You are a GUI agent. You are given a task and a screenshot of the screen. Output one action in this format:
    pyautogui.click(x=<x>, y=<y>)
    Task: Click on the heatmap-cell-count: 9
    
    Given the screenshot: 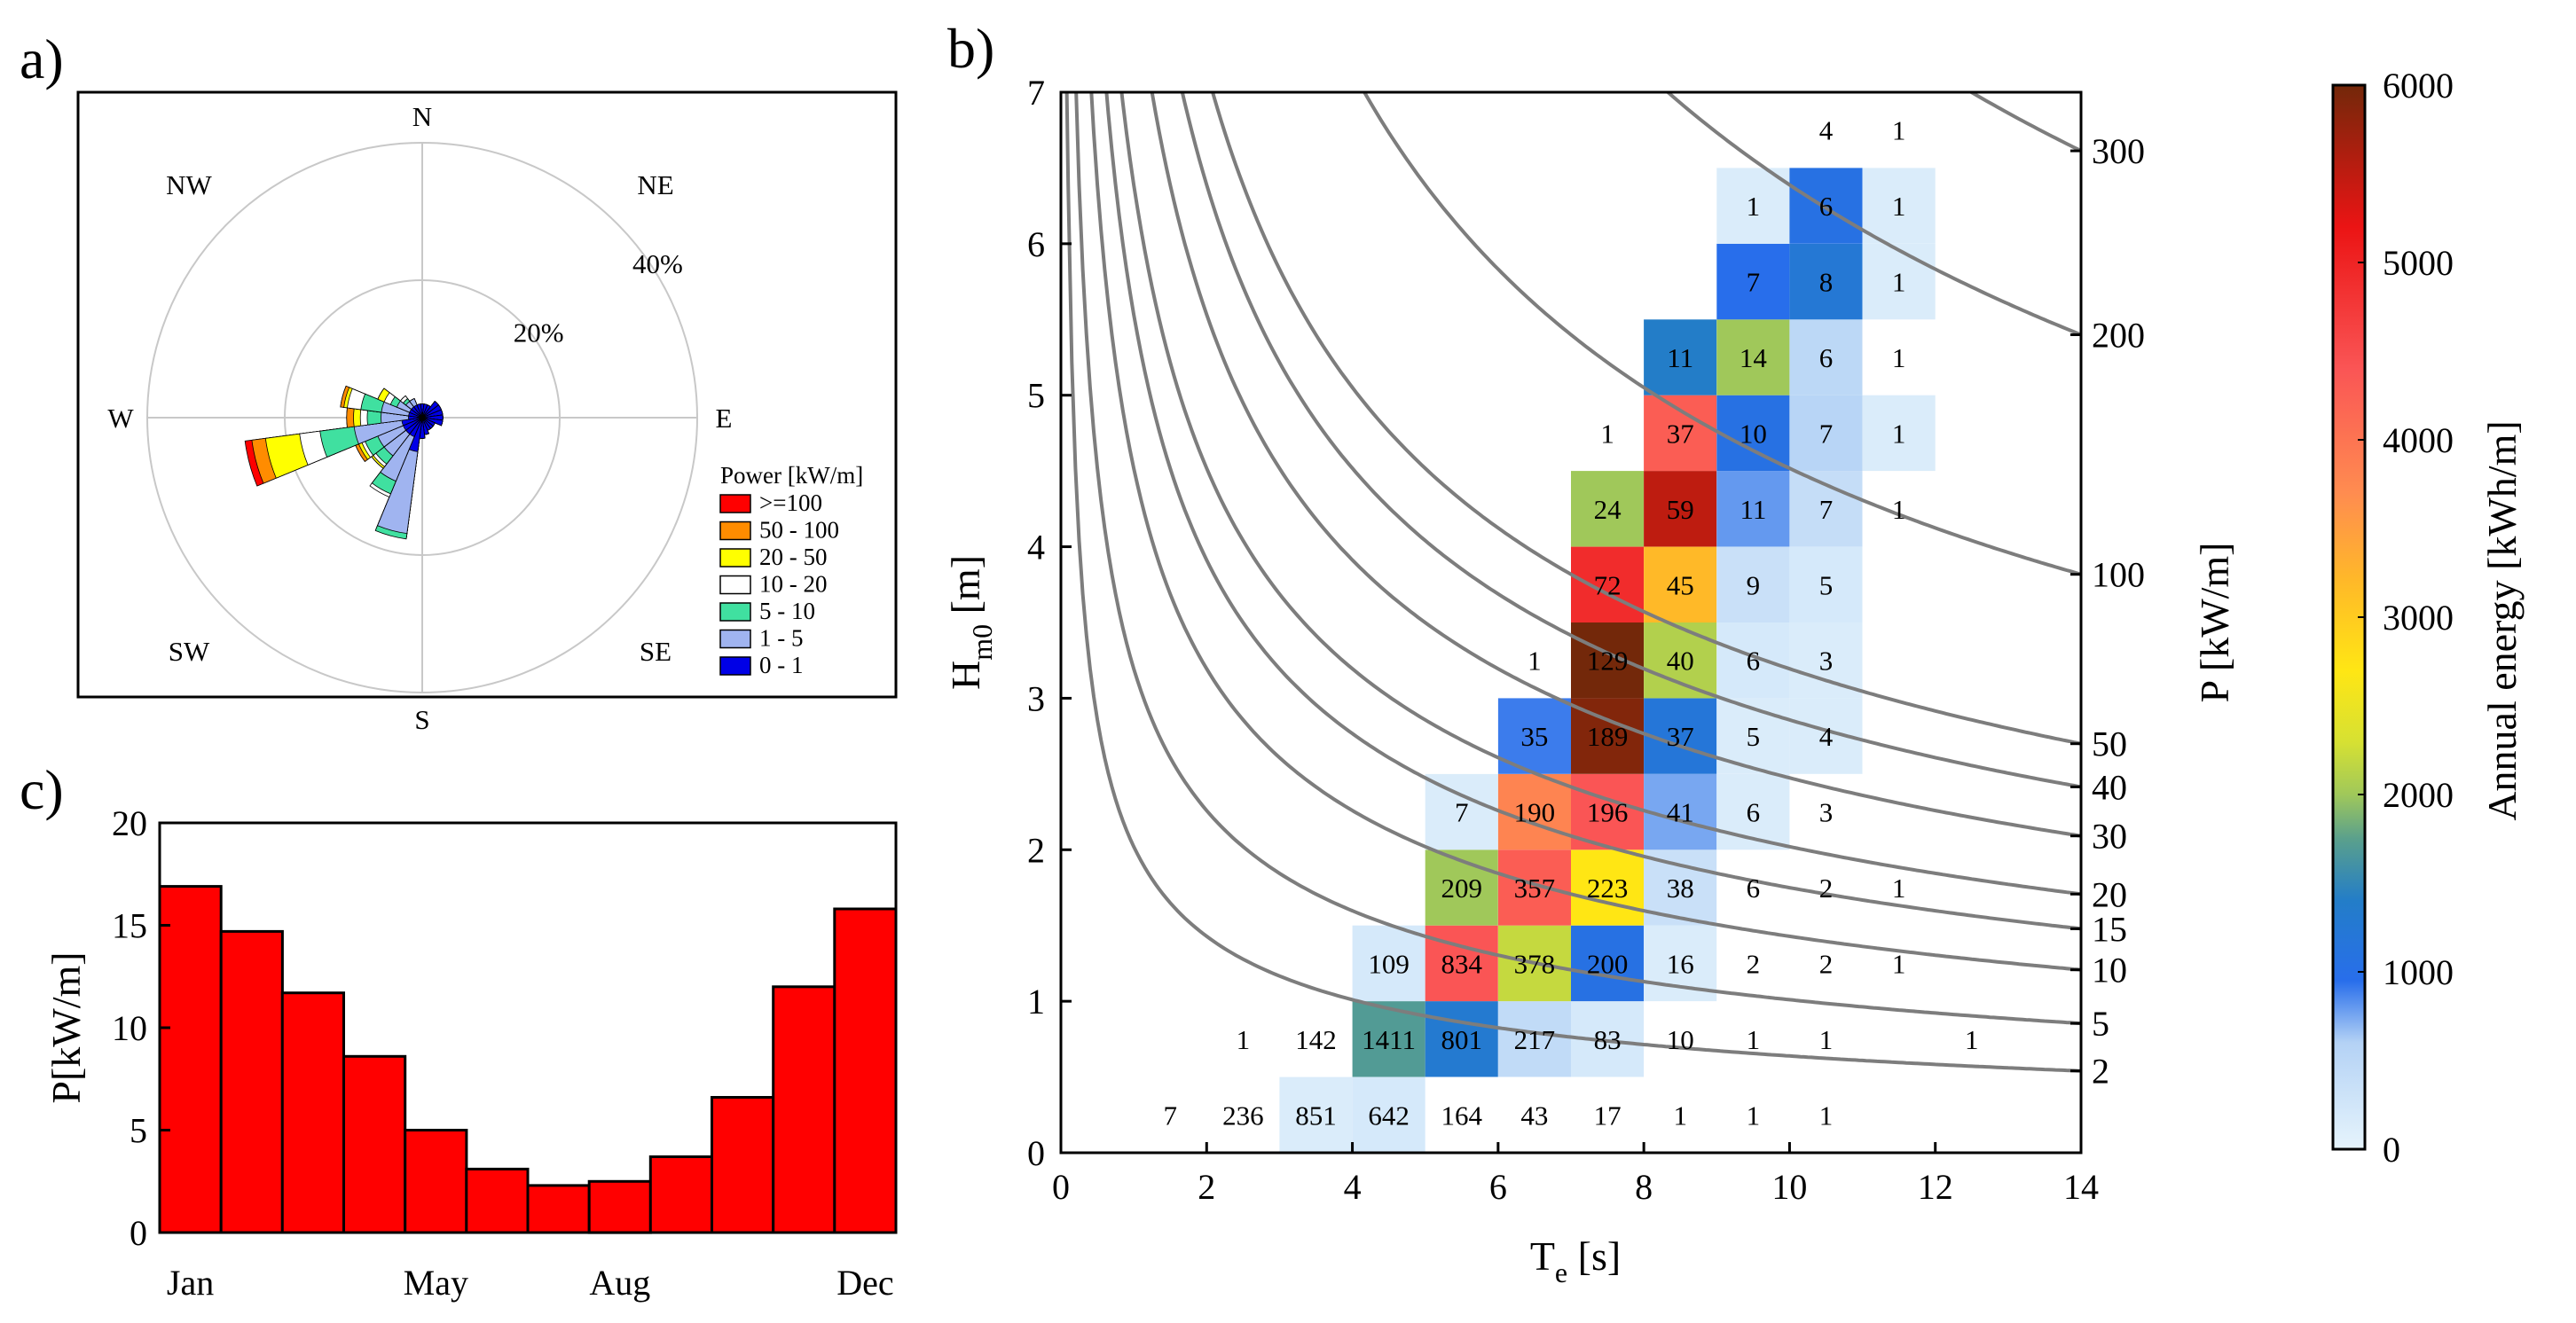 What is the action you would take?
    pyautogui.click(x=1754, y=584)
    